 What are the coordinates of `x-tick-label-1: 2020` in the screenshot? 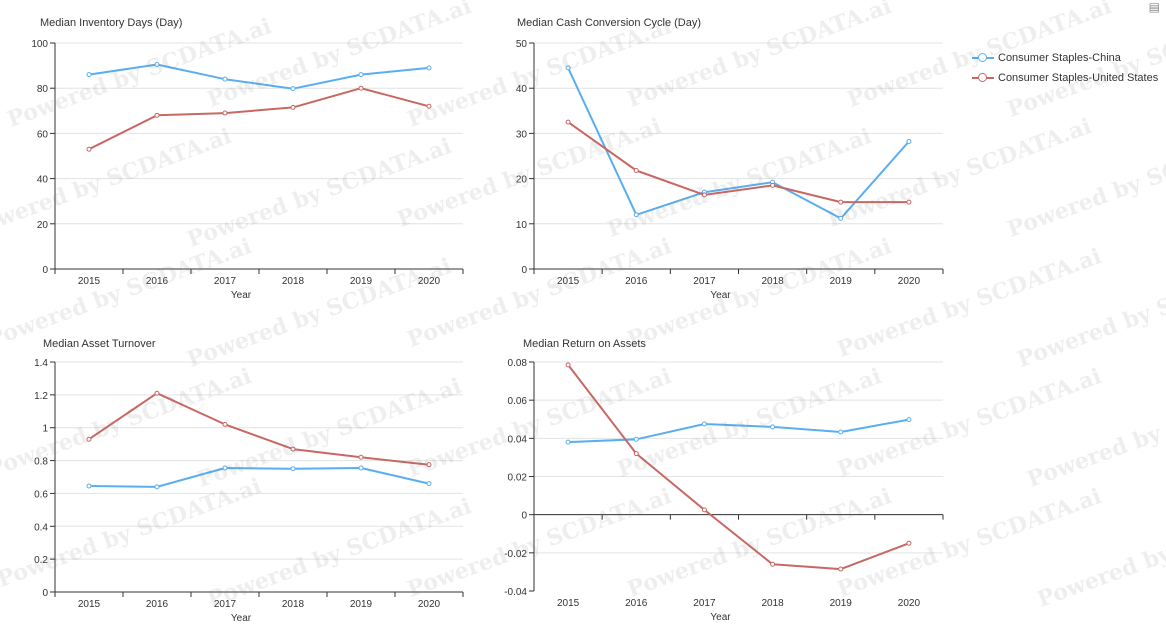 It's located at (909, 281).